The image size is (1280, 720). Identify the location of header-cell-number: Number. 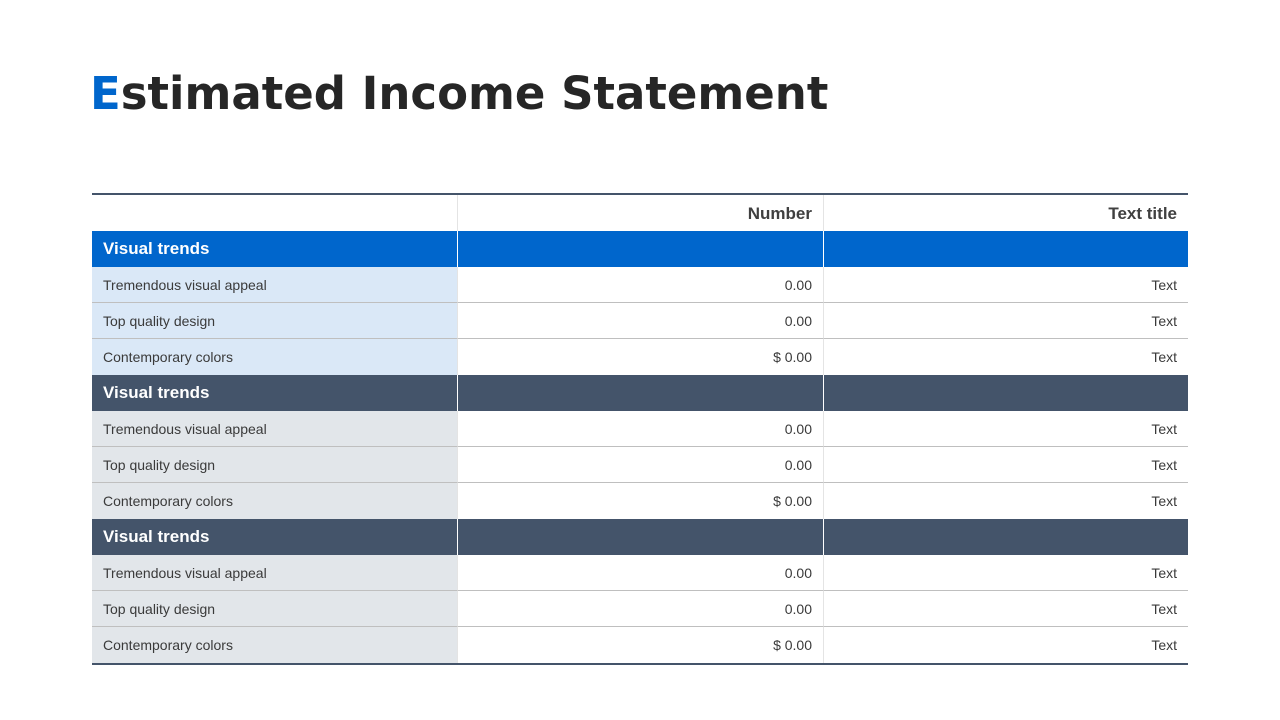
(640, 213).